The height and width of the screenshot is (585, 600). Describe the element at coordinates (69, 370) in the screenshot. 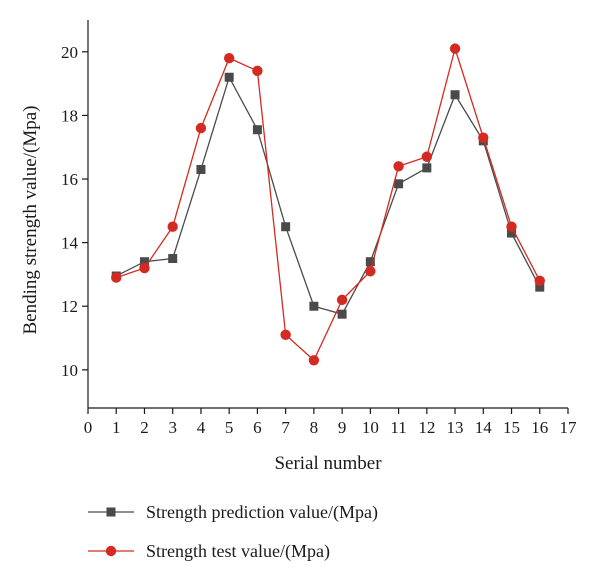

I see `y-tick-label: 10` at that location.